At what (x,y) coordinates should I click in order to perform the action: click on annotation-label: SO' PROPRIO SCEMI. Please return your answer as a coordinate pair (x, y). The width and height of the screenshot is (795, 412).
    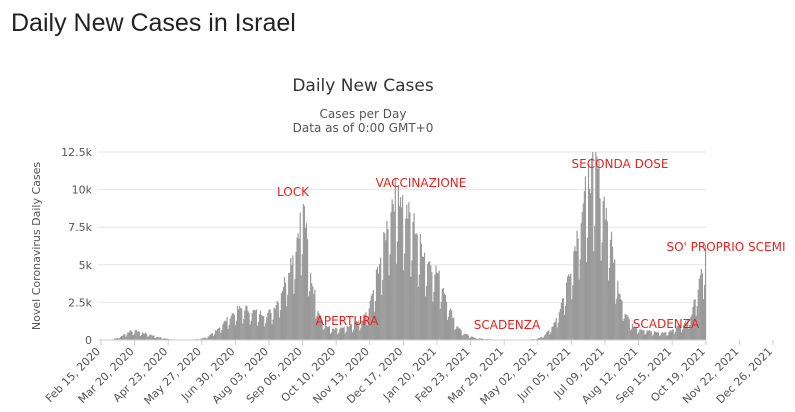
    Looking at the image, I should click on (725, 247).